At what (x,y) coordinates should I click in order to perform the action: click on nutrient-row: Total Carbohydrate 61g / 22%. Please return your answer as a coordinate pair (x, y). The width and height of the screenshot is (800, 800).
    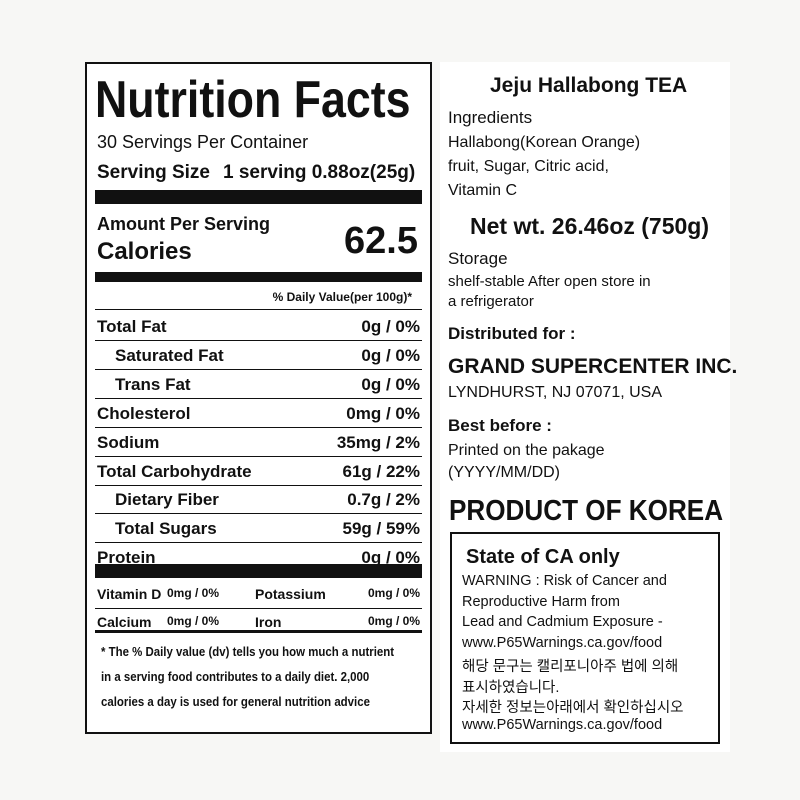
    Looking at the image, I should click on (258, 471).